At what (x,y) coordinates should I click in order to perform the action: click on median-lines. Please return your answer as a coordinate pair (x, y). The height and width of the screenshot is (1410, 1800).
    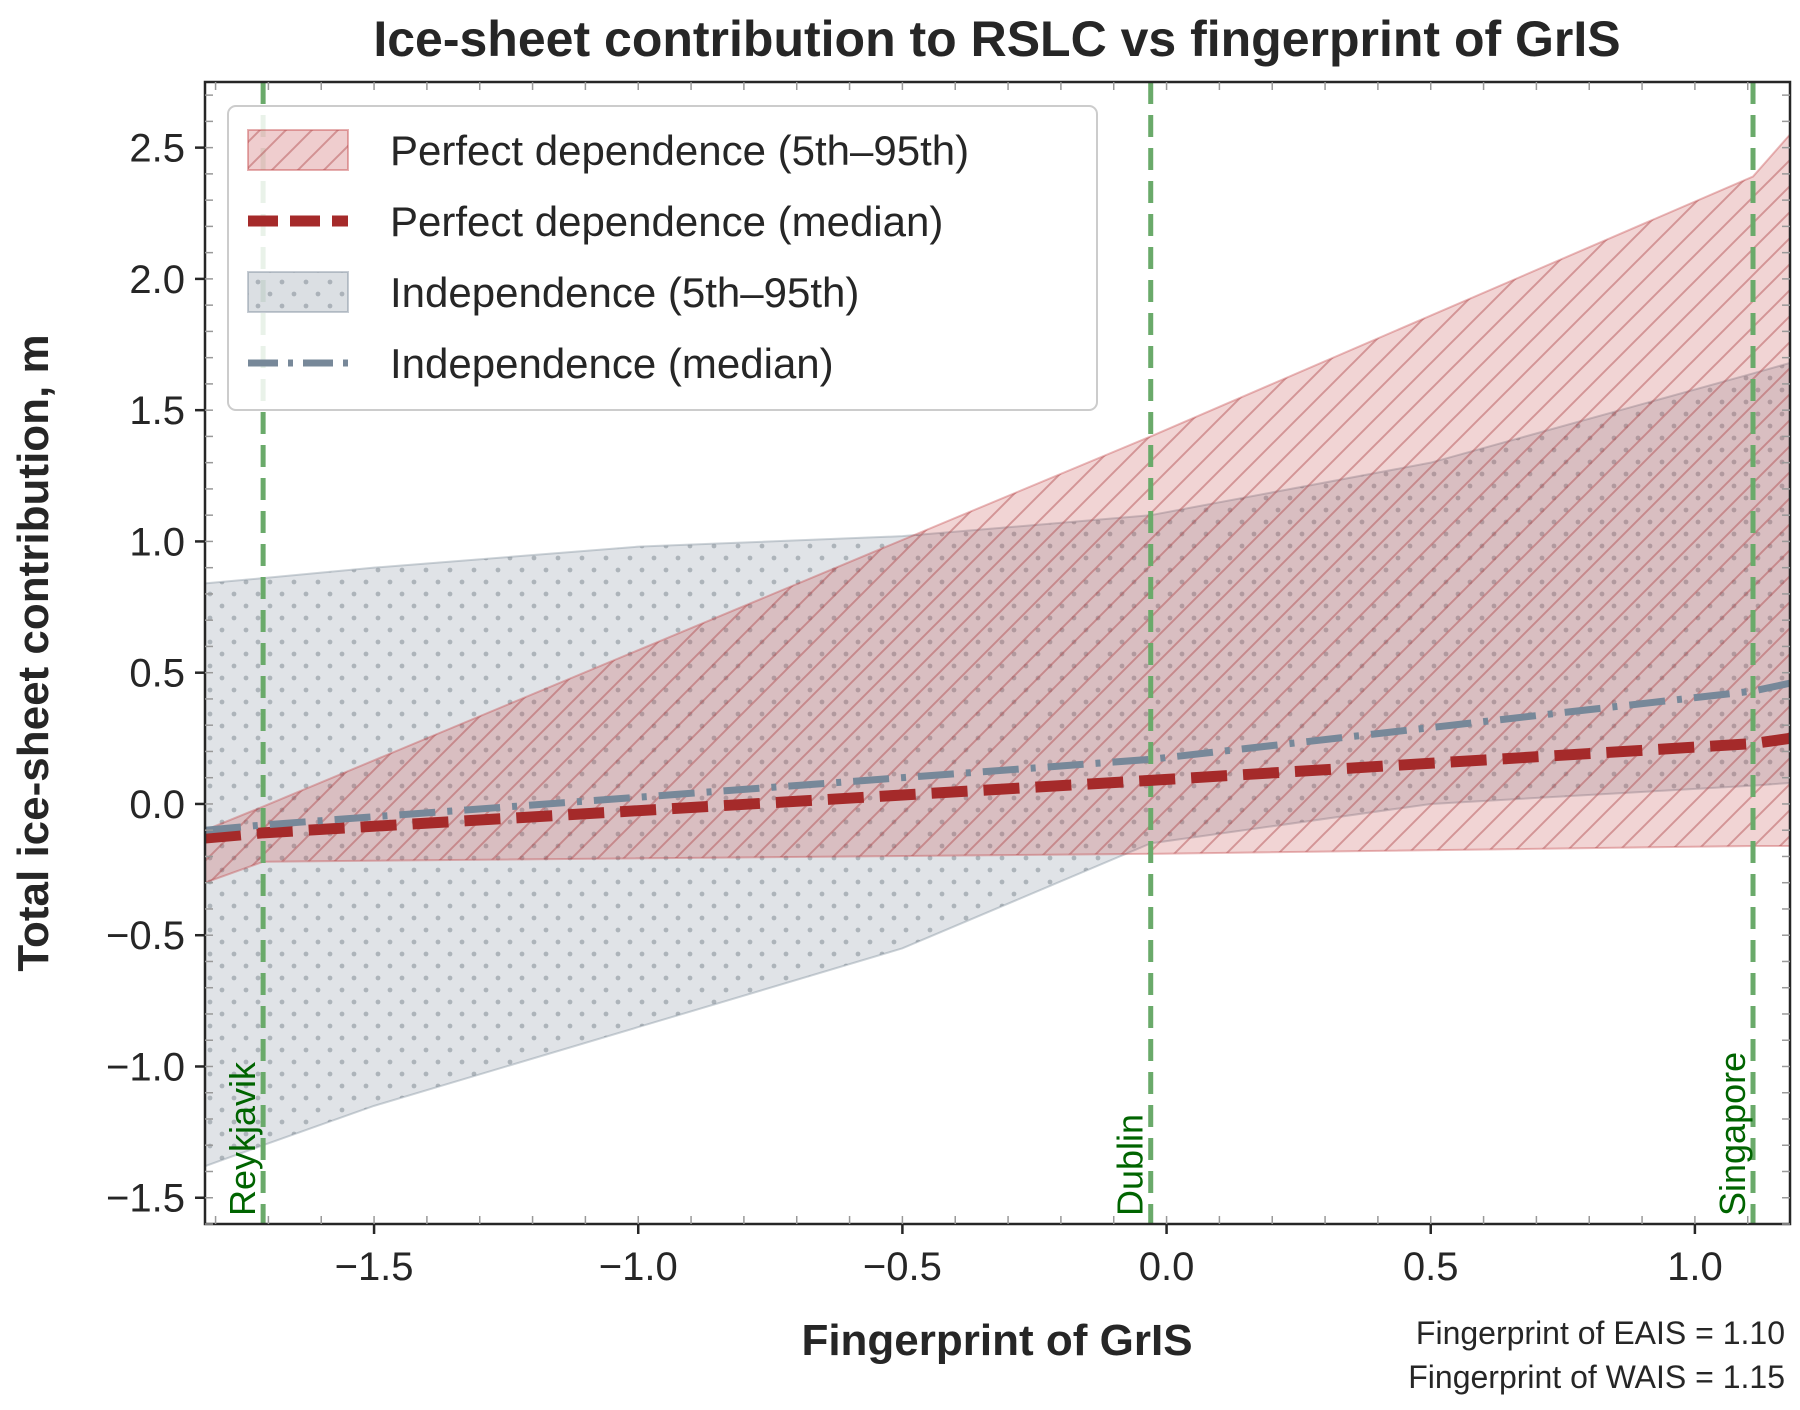
    Looking at the image, I should click on (997, 761).